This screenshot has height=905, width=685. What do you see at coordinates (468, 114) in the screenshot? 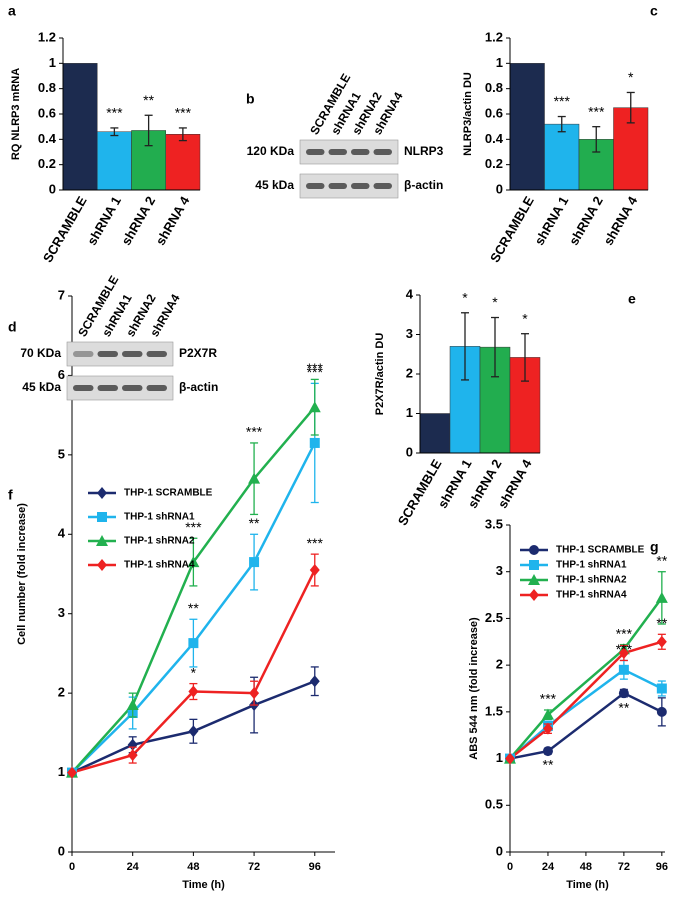
I see `y-axis-label: NLRP3/actin DU` at bounding box center [468, 114].